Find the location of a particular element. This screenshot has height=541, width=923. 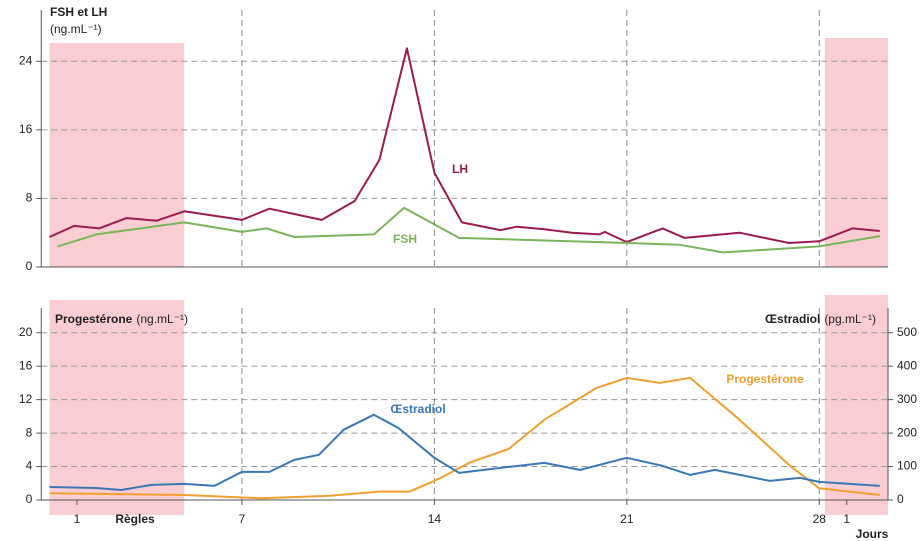

y-tick-label: 4 is located at coordinates (29, 466).